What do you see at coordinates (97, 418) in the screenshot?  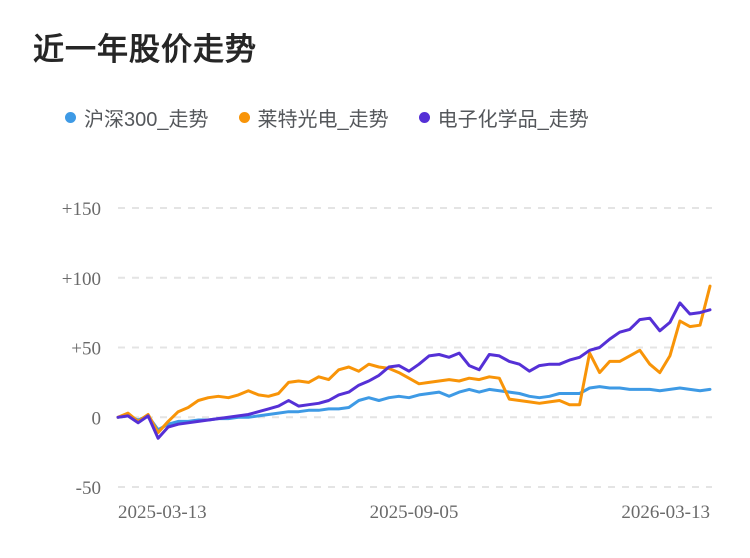 I see `y-axis-tick: 0` at bounding box center [97, 418].